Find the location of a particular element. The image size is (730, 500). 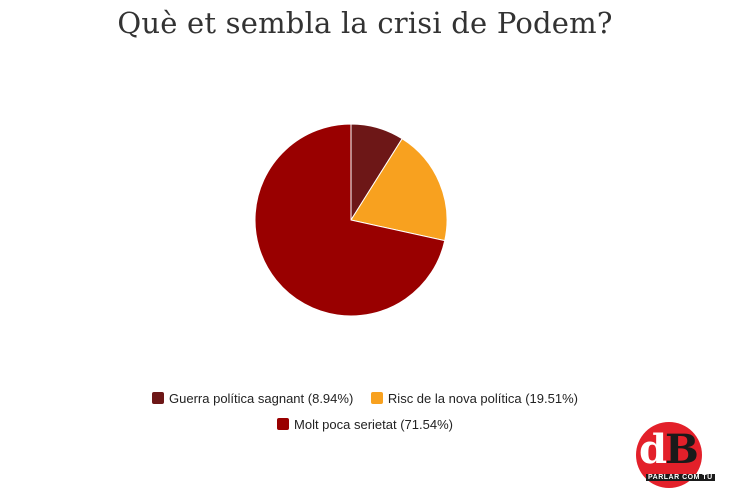

pie-slice-serietat is located at coordinates (350, 220).